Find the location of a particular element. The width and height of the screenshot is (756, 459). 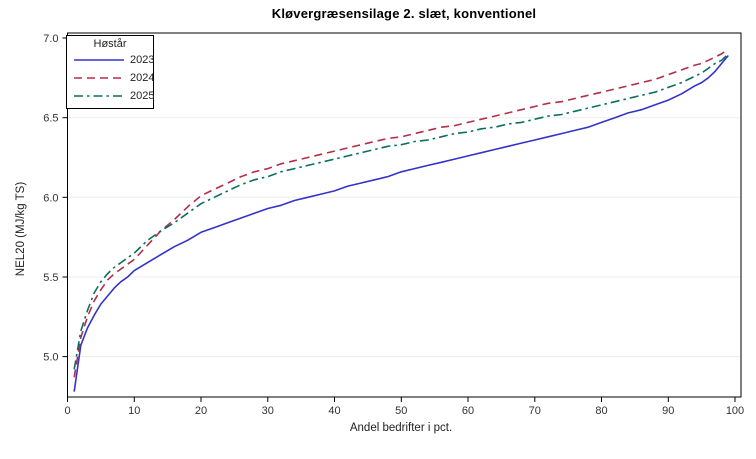

legend-item-2025: 2025 is located at coordinates (111, 96).